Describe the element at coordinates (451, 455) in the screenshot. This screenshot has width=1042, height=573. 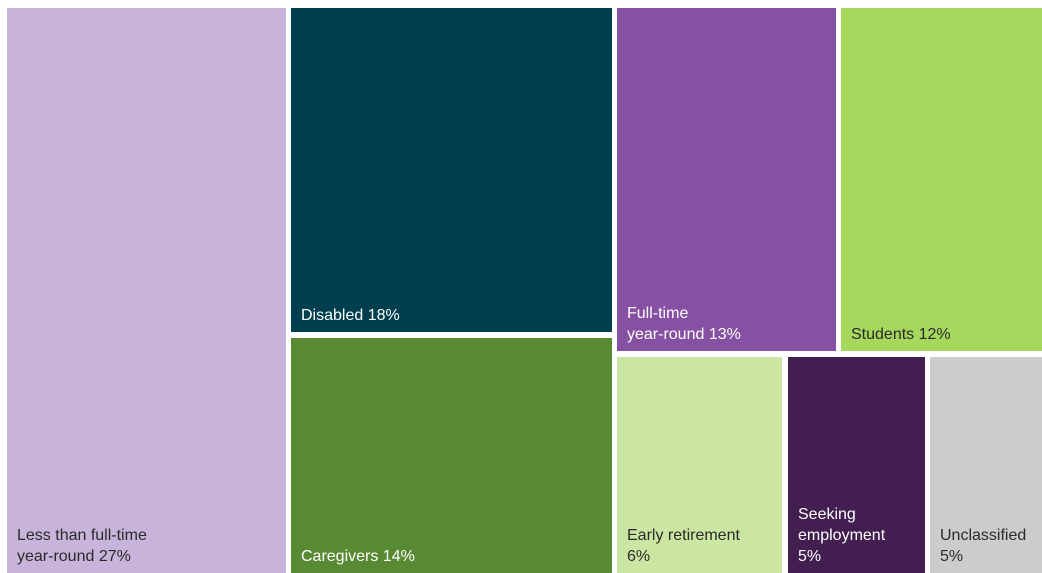
I see `treemap-tile-caregivers: Caregivers 14%` at that location.